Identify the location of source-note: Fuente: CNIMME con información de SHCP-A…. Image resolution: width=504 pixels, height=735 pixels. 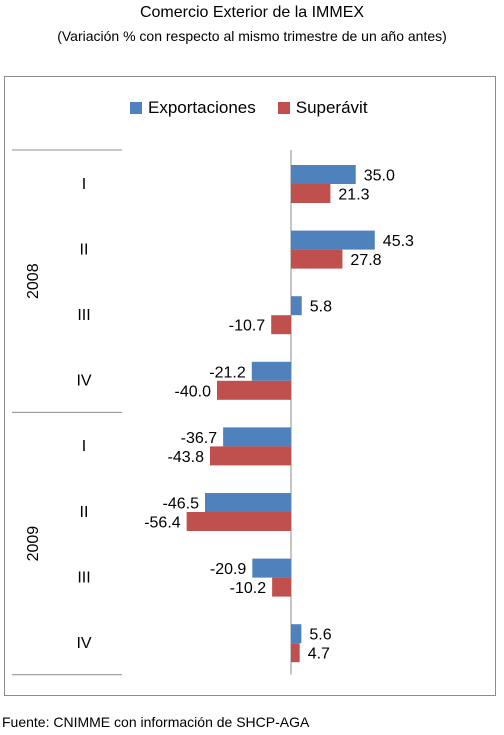
(156, 722).